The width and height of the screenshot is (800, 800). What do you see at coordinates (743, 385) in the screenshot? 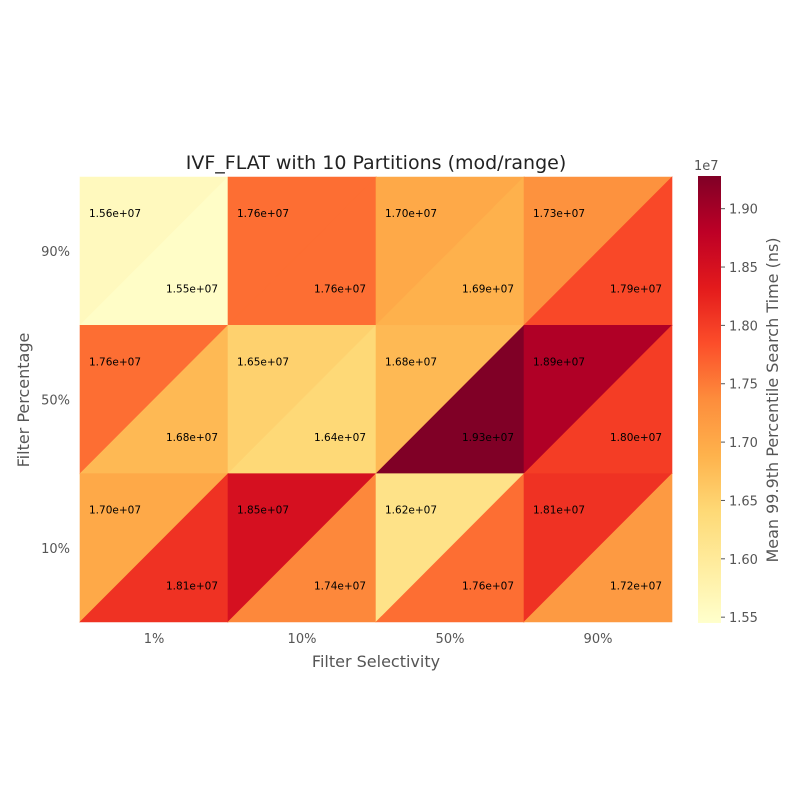
I see `colorbar-tick-label: 1.75` at bounding box center [743, 385].